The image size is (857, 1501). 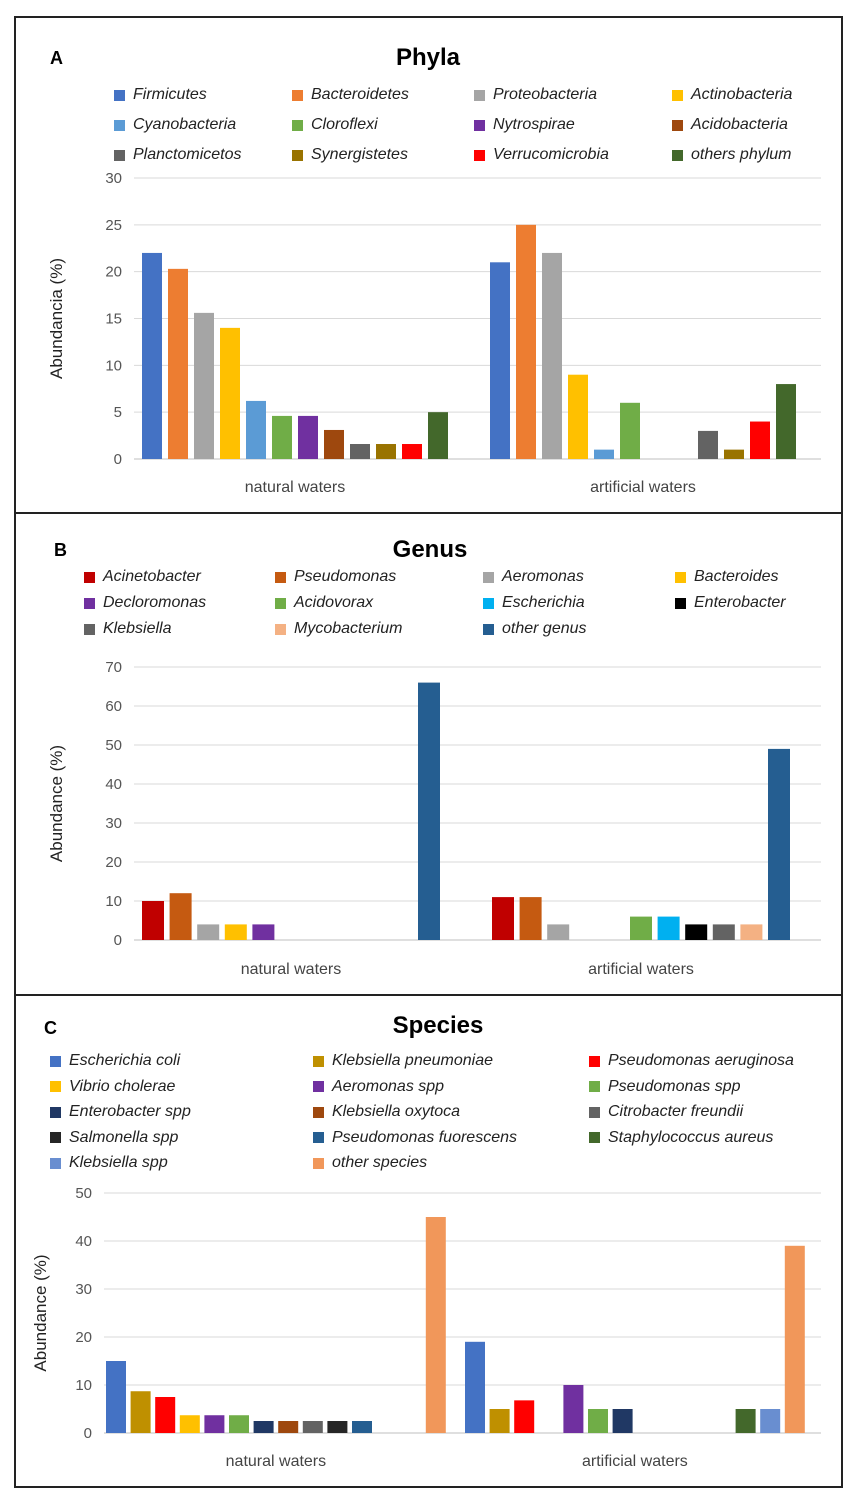 What do you see at coordinates (674, 1086) in the screenshot?
I see `legend-label: Pseudomonas spp` at bounding box center [674, 1086].